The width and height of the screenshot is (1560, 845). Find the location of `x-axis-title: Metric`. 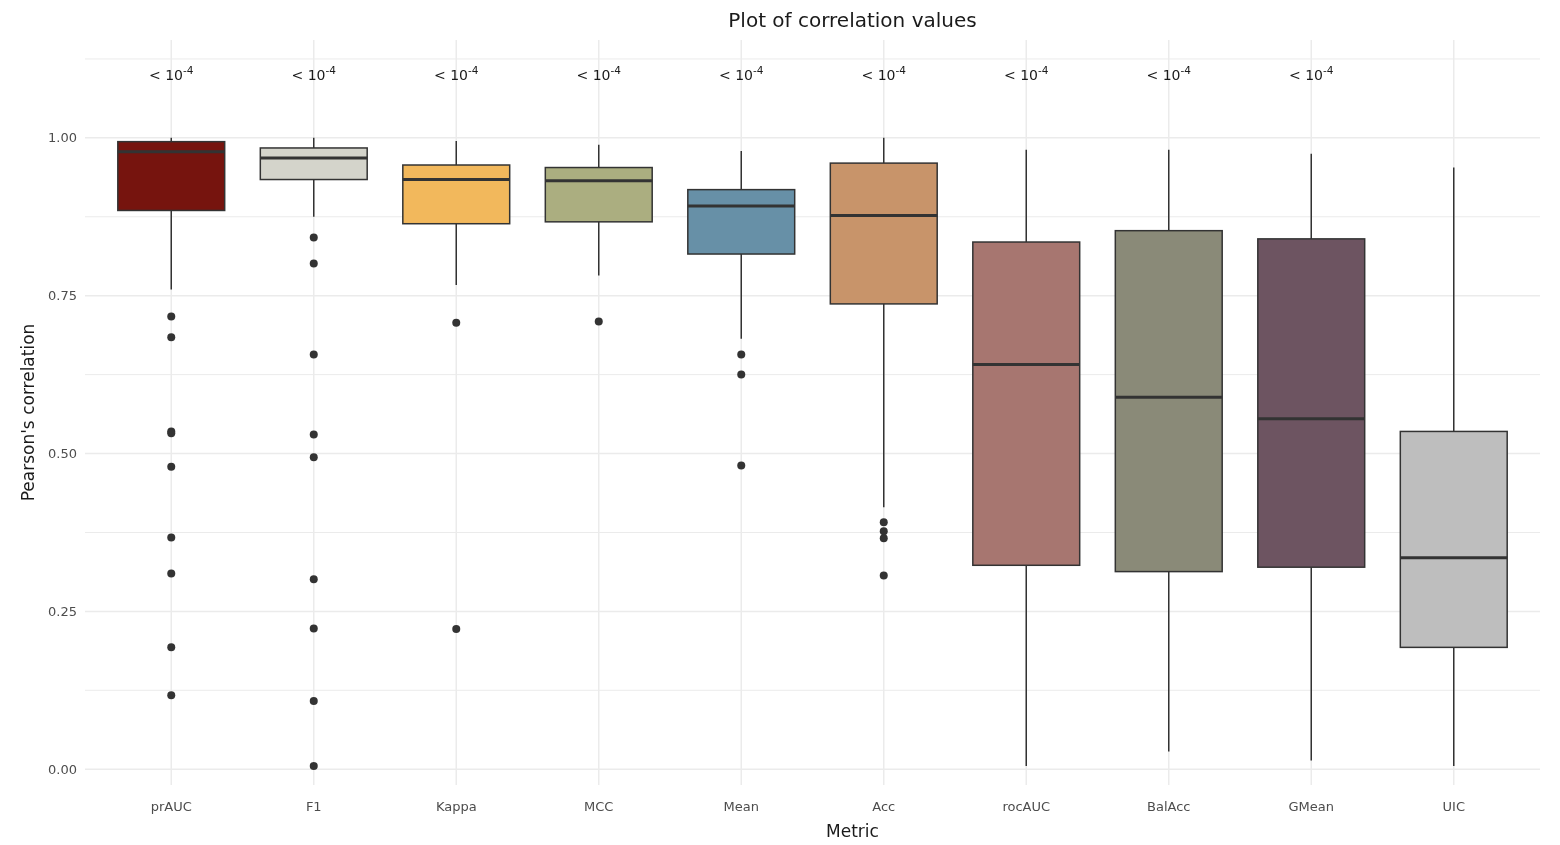

x-axis-title: Metric is located at coordinates (852, 831).